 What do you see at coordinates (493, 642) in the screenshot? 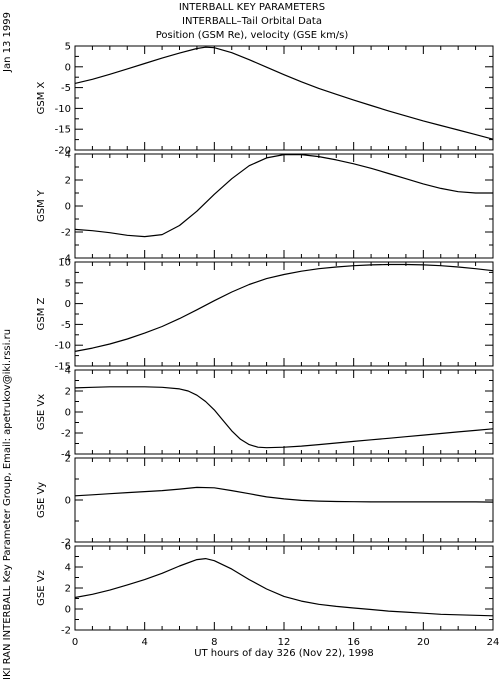
I see `x-tick-label-6: 24` at bounding box center [493, 642].